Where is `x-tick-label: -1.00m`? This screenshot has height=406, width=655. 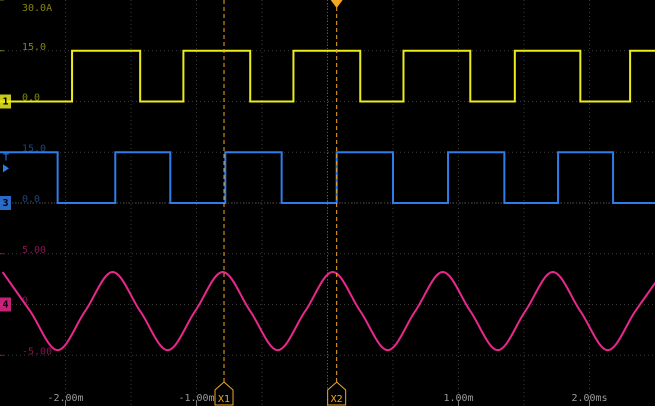
x-tick-label: -1.00m is located at coordinates (196, 398).